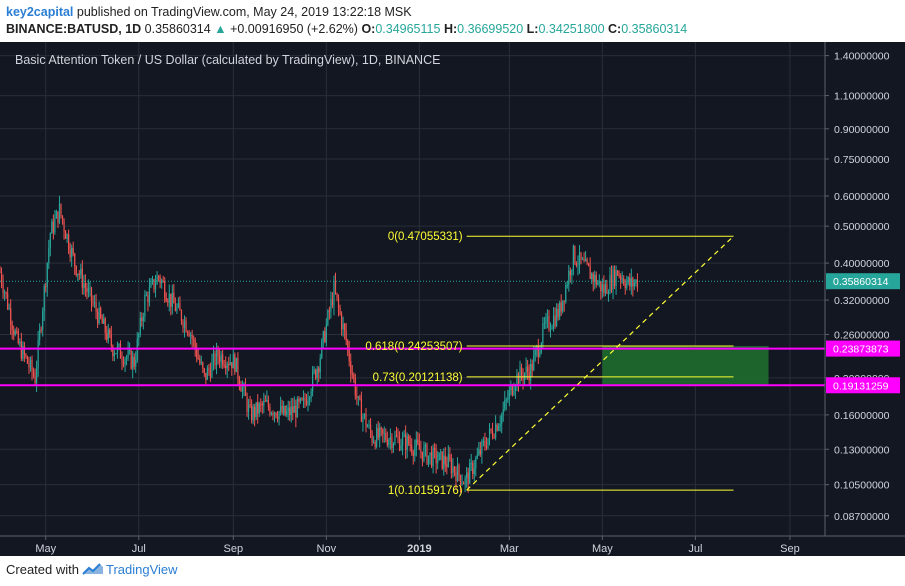  What do you see at coordinates (600, 363) in the screenshot?
I see `trend-line` at bounding box center [600, 363].